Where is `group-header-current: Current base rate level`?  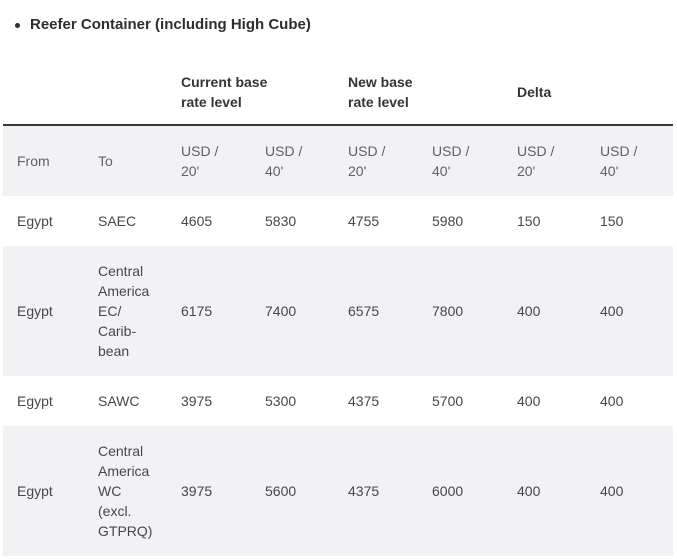
group-header-current: Current base rate level is located at coordinates (250, 93).